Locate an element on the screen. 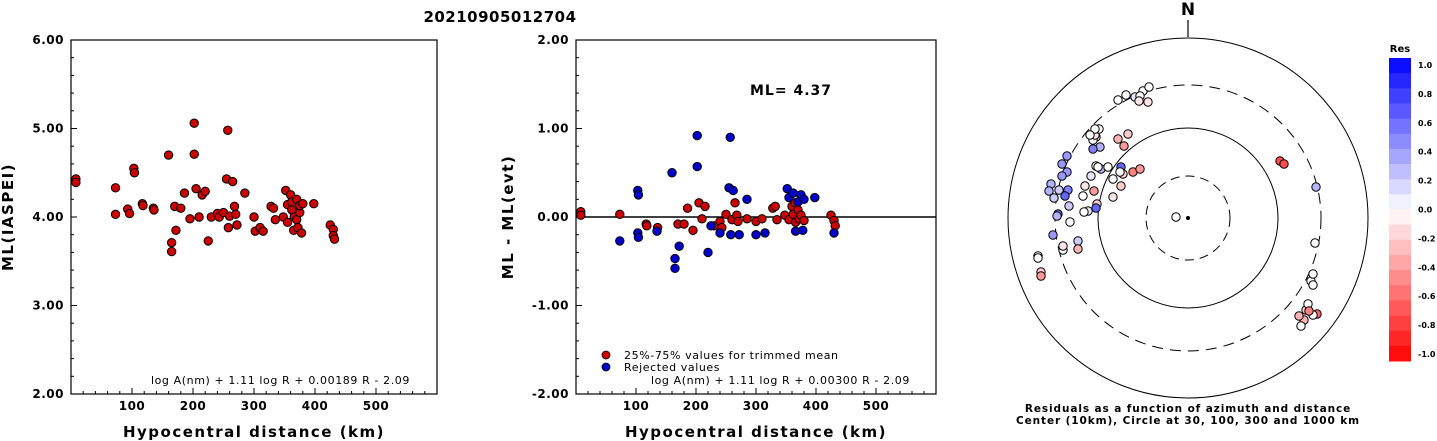 This screenshot has width=1437, height=441. page-title: 20210905012704 is located at coordinates (500, 17).